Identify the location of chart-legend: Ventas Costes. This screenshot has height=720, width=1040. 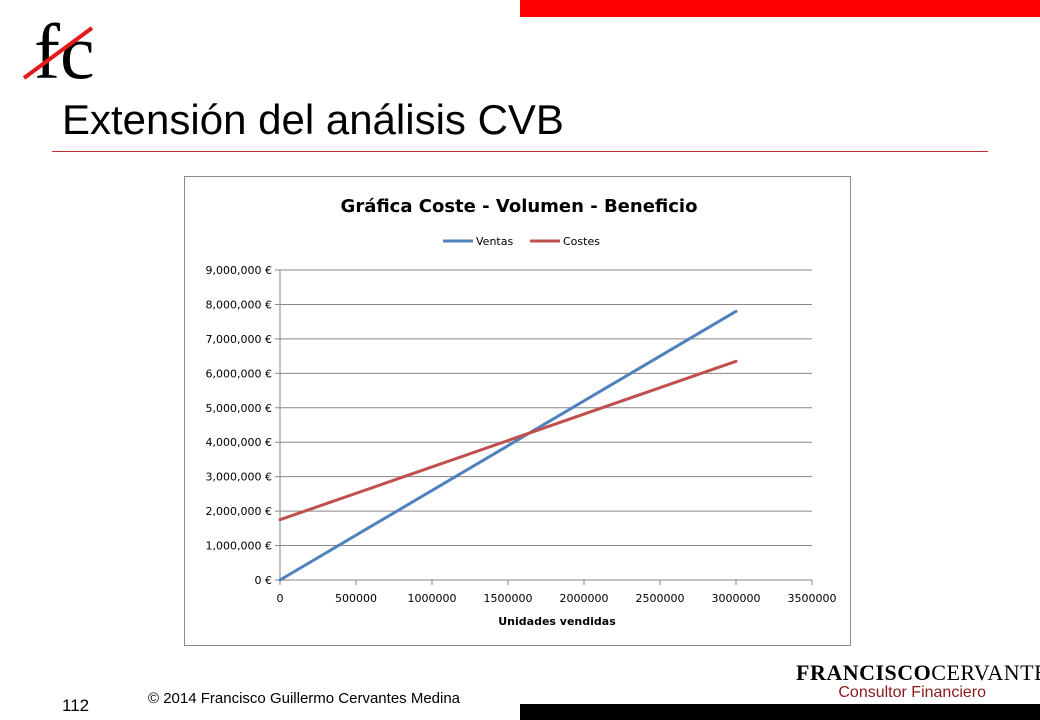
(521, 241).